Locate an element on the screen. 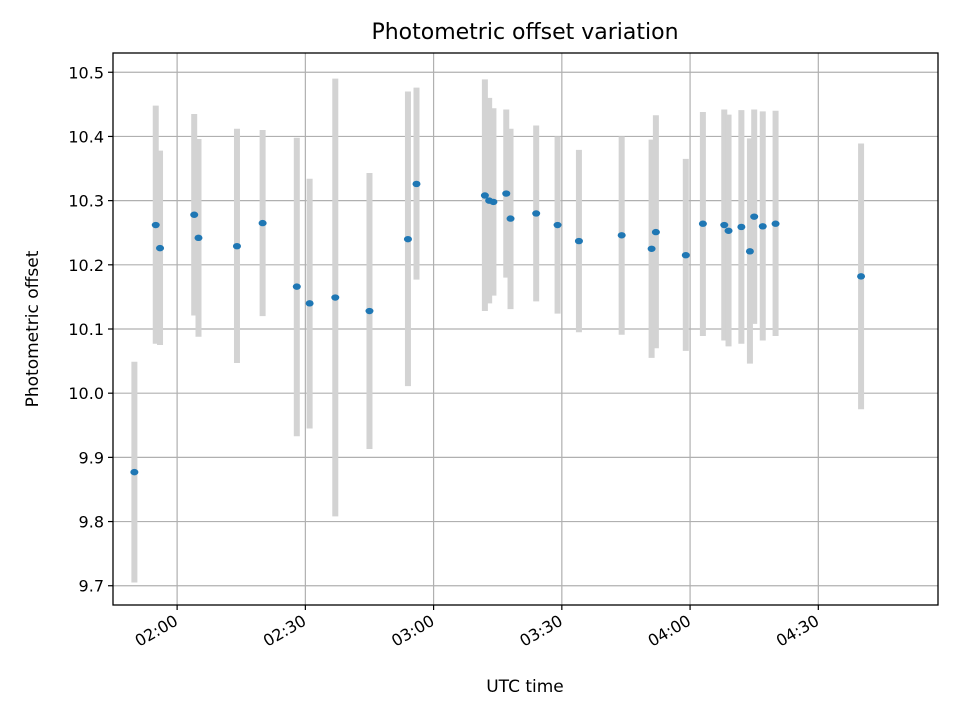 Image resolution: width=960 pixels, height=720 pixels. y-tick-label: 10.3 is located at coordinates (86, 201).